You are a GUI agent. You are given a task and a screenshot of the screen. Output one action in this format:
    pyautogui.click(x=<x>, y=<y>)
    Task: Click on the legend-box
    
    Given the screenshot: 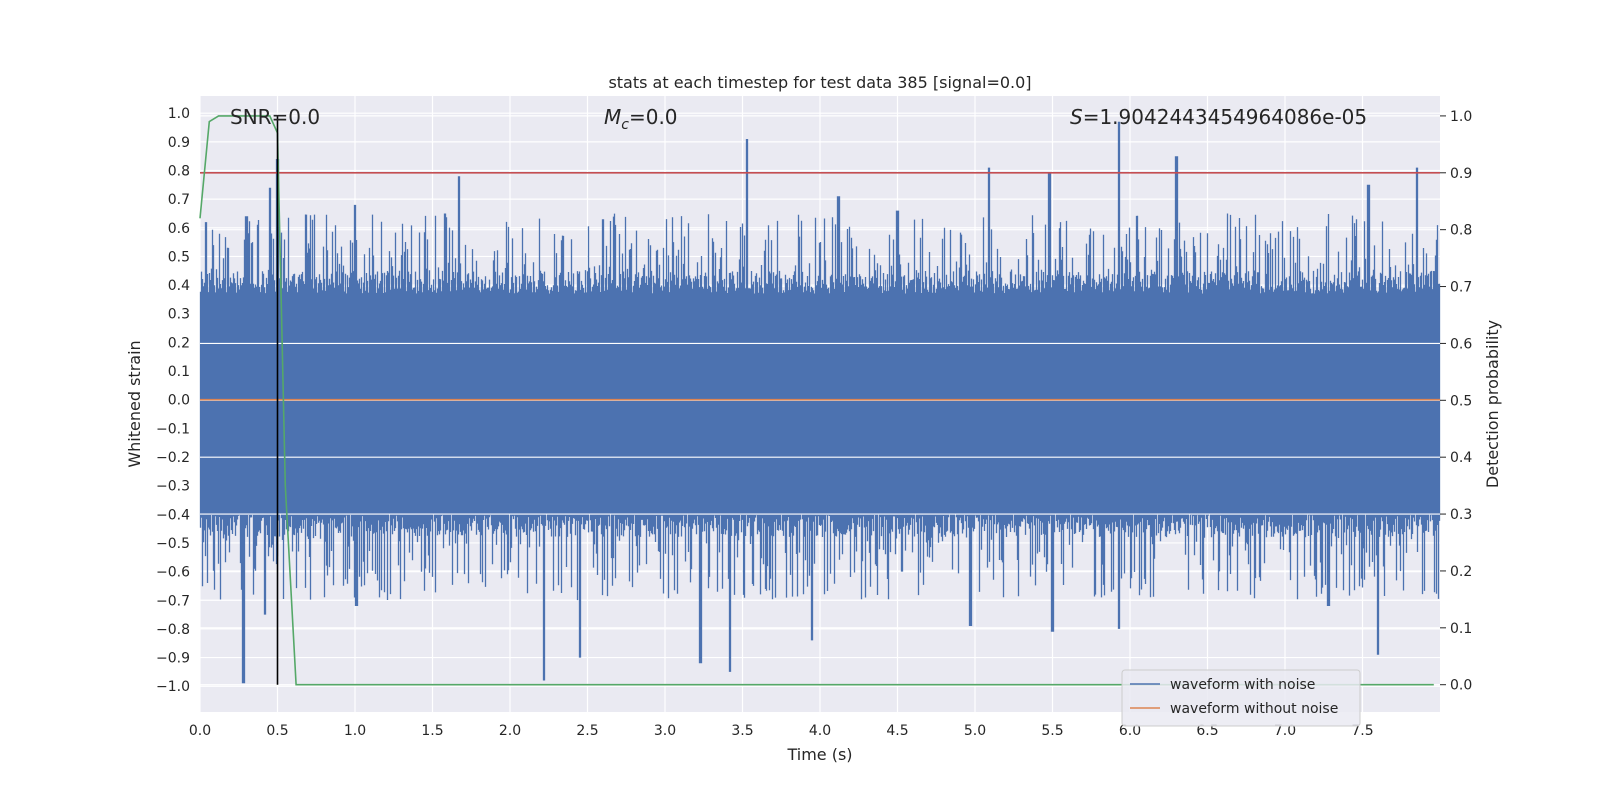 What is the action you would take?
    pyautogui.click(x=1241, y=698)
    